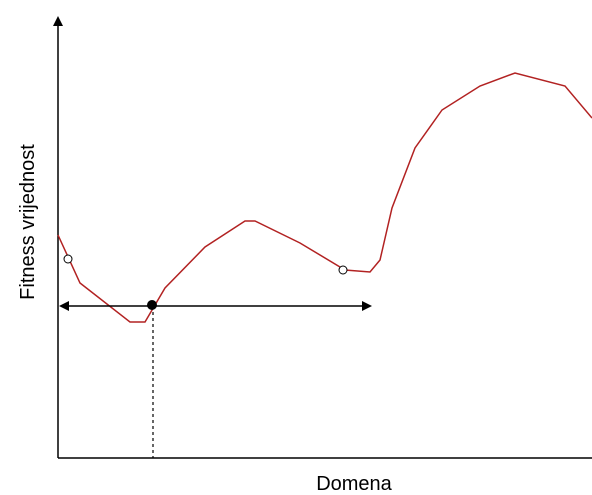 This screenshot has height=495, width=592. I want to click on local-minimum-point, so click(152, 305).